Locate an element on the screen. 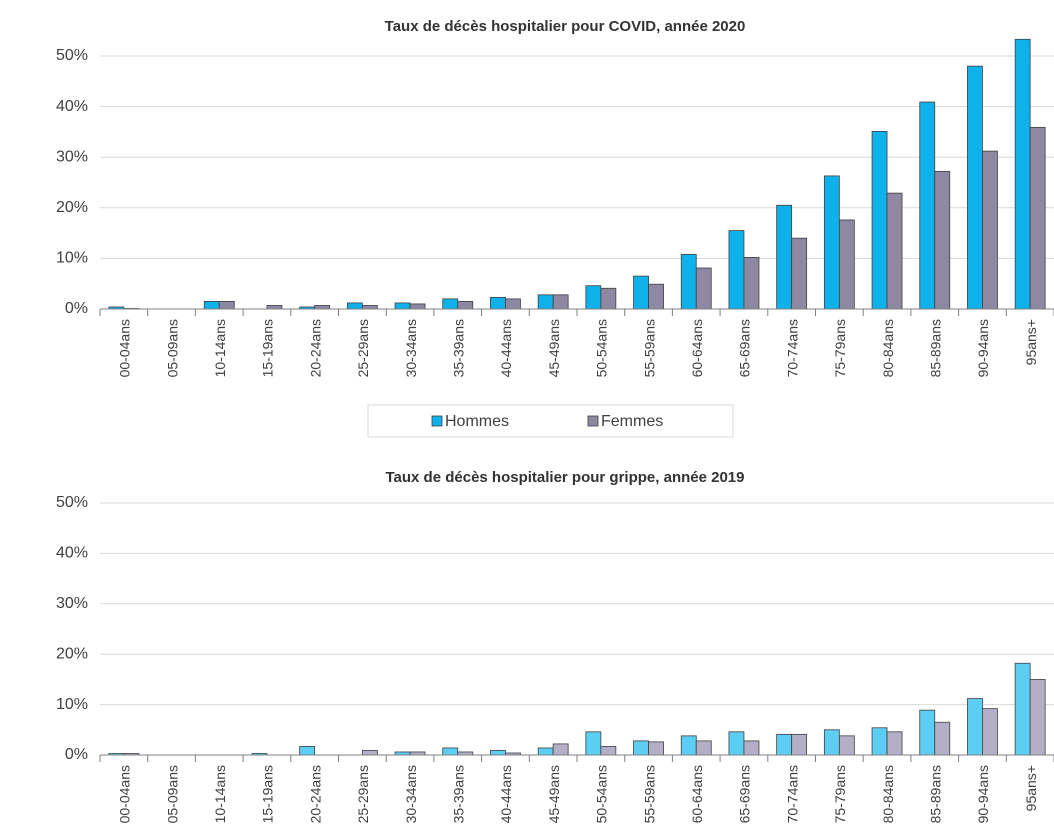 The width and height of the screenshot is (1054, 838). x-tick-label: 90-94ans is located at coordinates (983, 794).